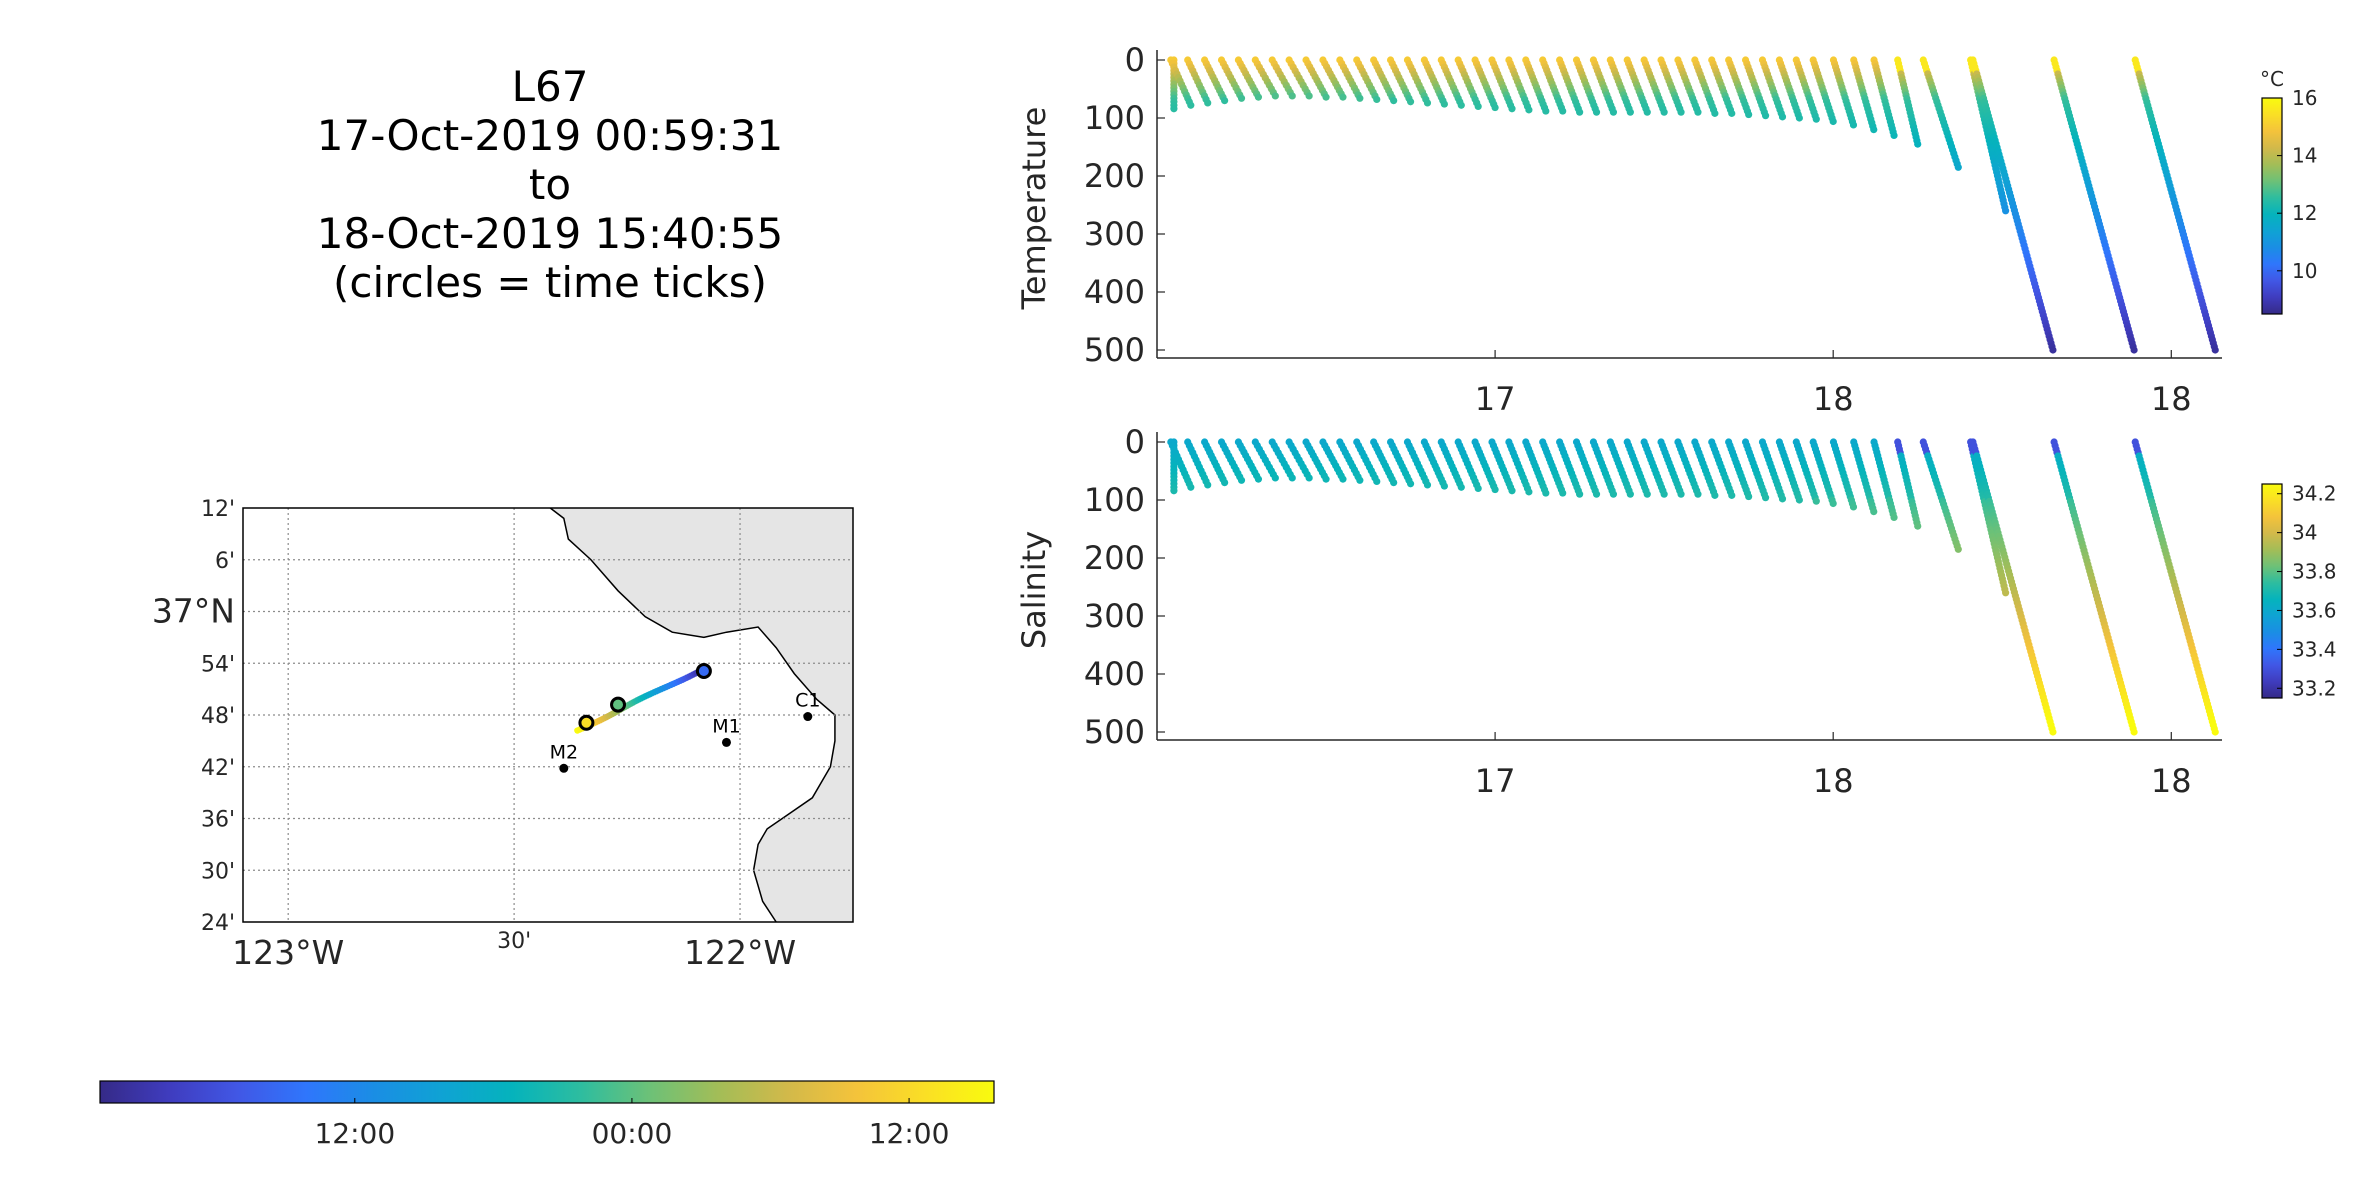 The height and width of the screenshot is (1181, 2362). Describe the element at coordinates (1135, 442) in the screenshot. I see `salinity-y-tick-label: 0` at that location.